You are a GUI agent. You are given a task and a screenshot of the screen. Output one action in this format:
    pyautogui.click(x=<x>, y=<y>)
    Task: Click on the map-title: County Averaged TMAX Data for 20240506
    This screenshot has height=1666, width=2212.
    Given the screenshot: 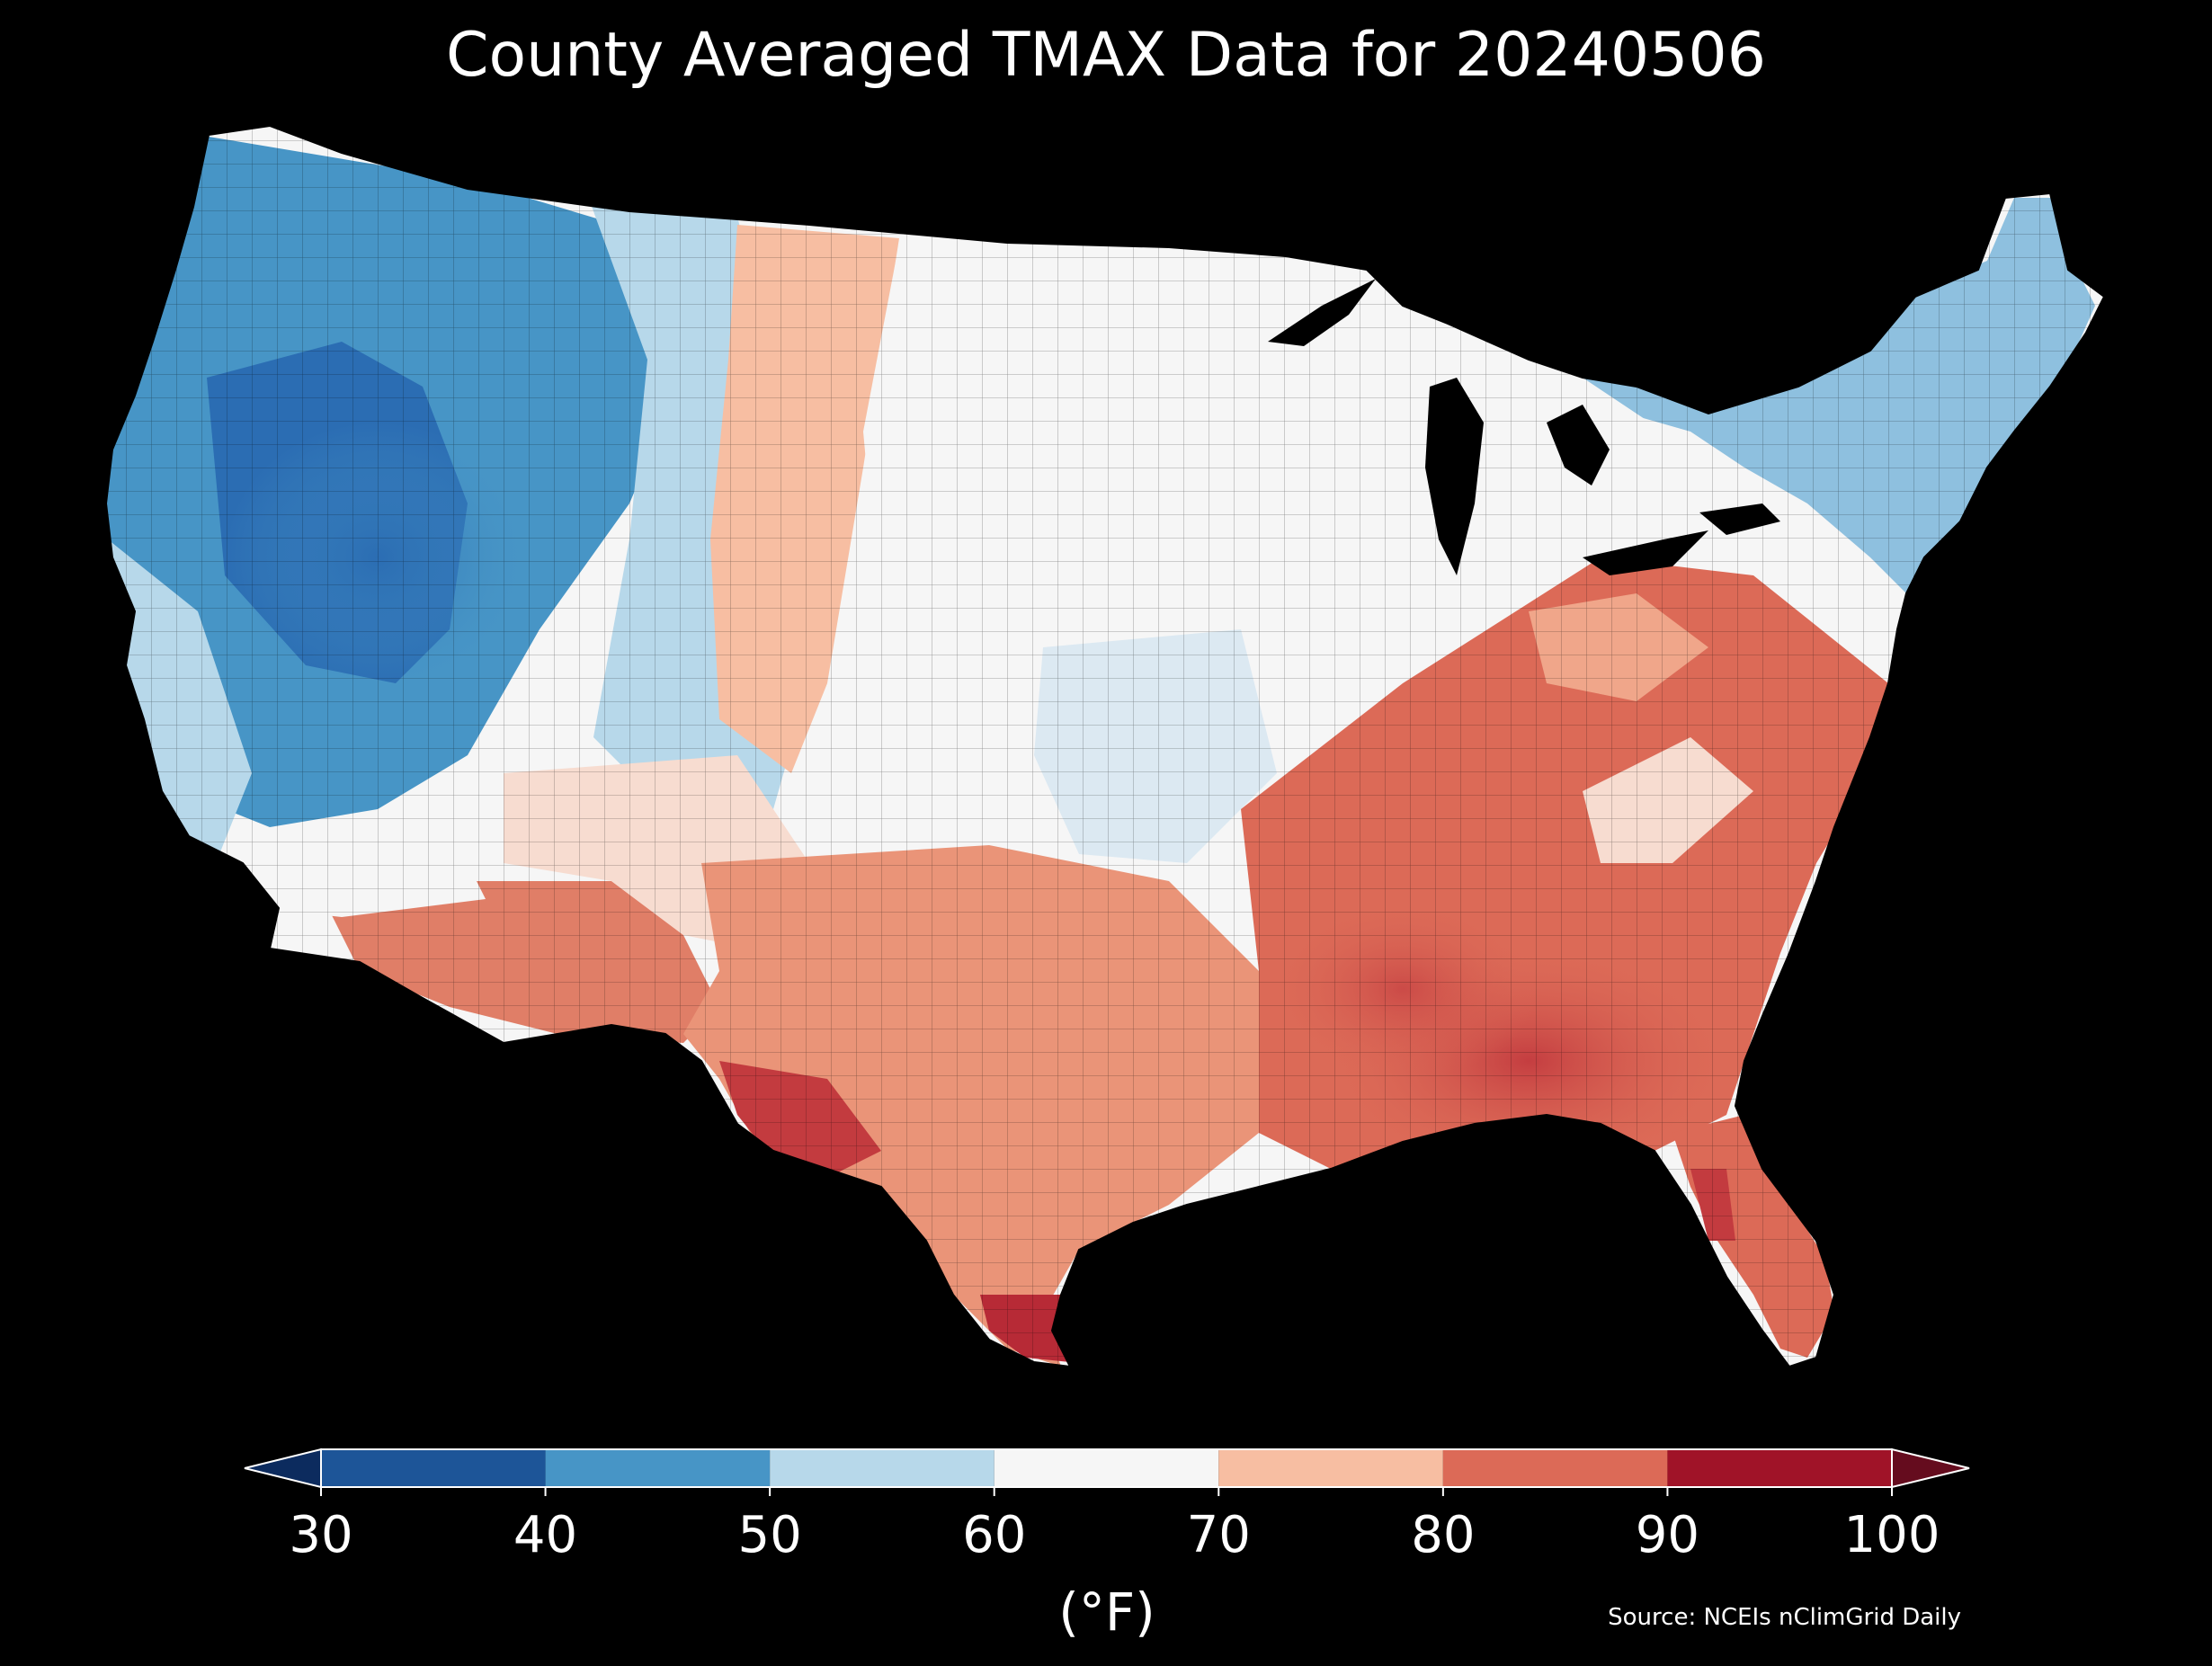 What is the action you would take?
    pyautogui.click(x=1106, y=55)
    